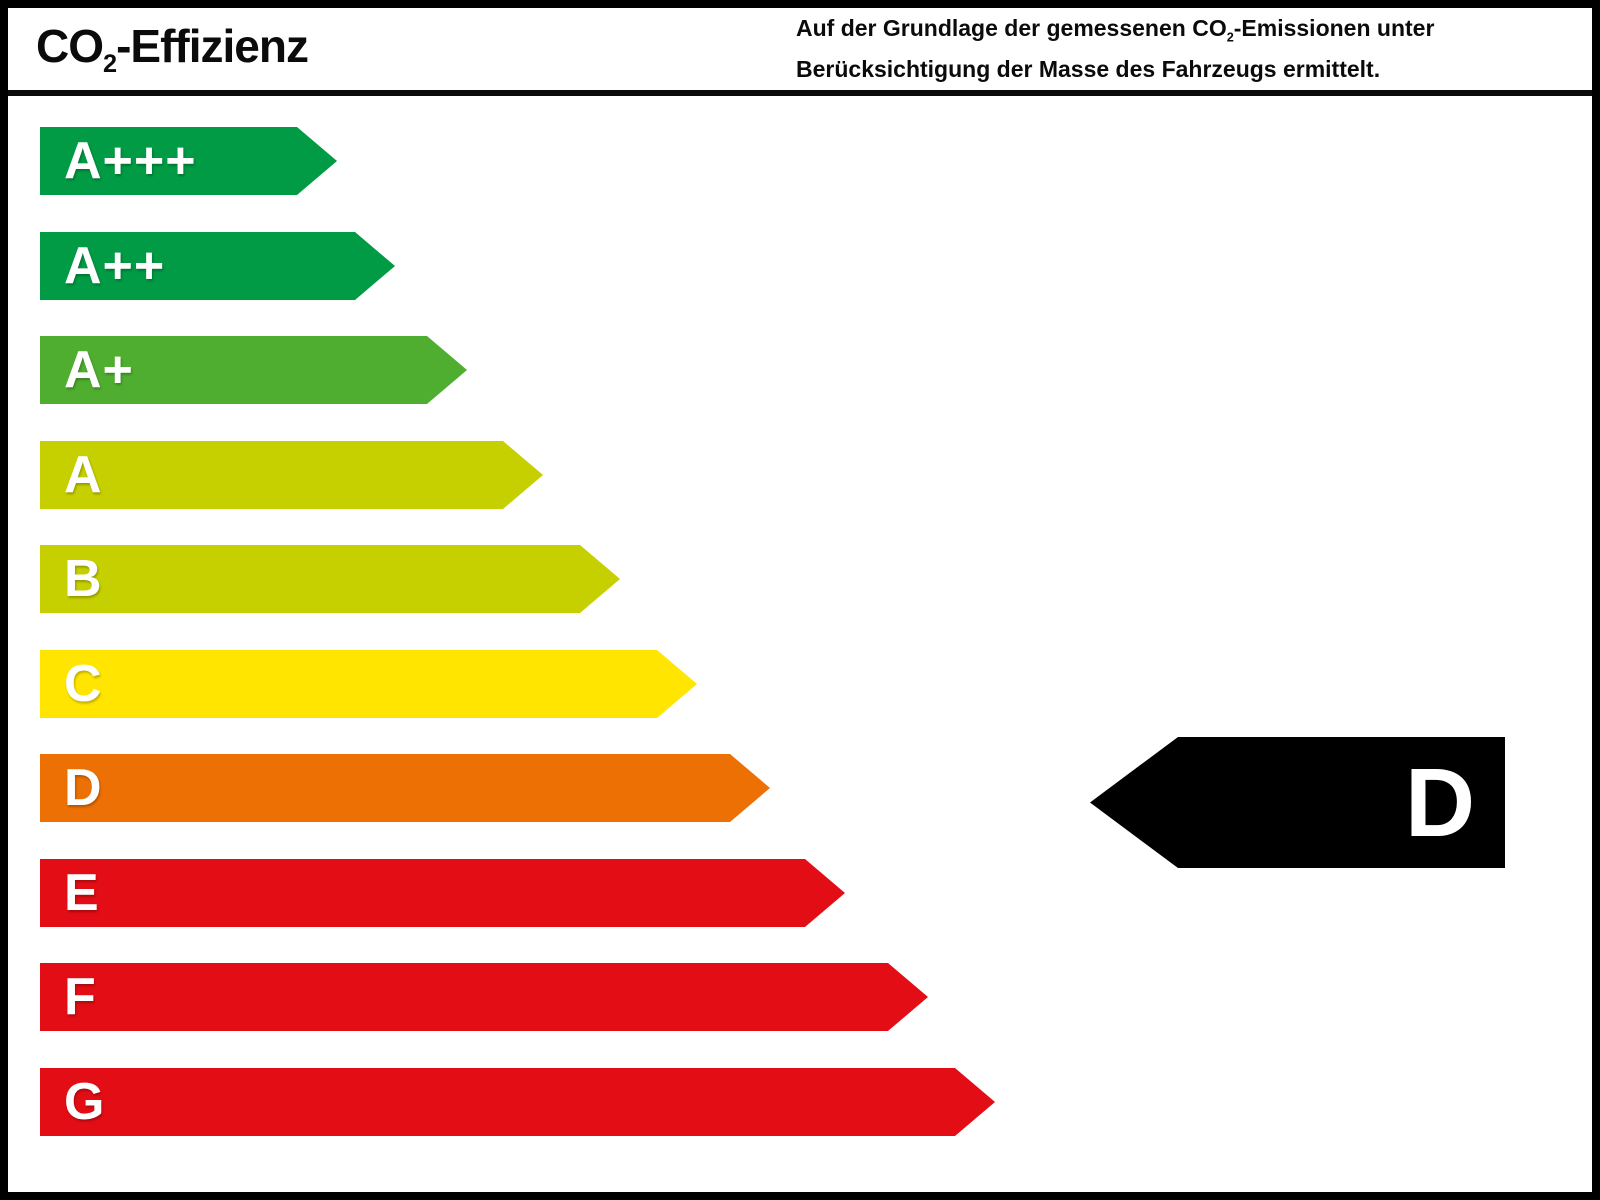  What do you see at coordinates (405, 788) in the screenshot?
I see `bar-d: D` at bounding box center [405, 788].